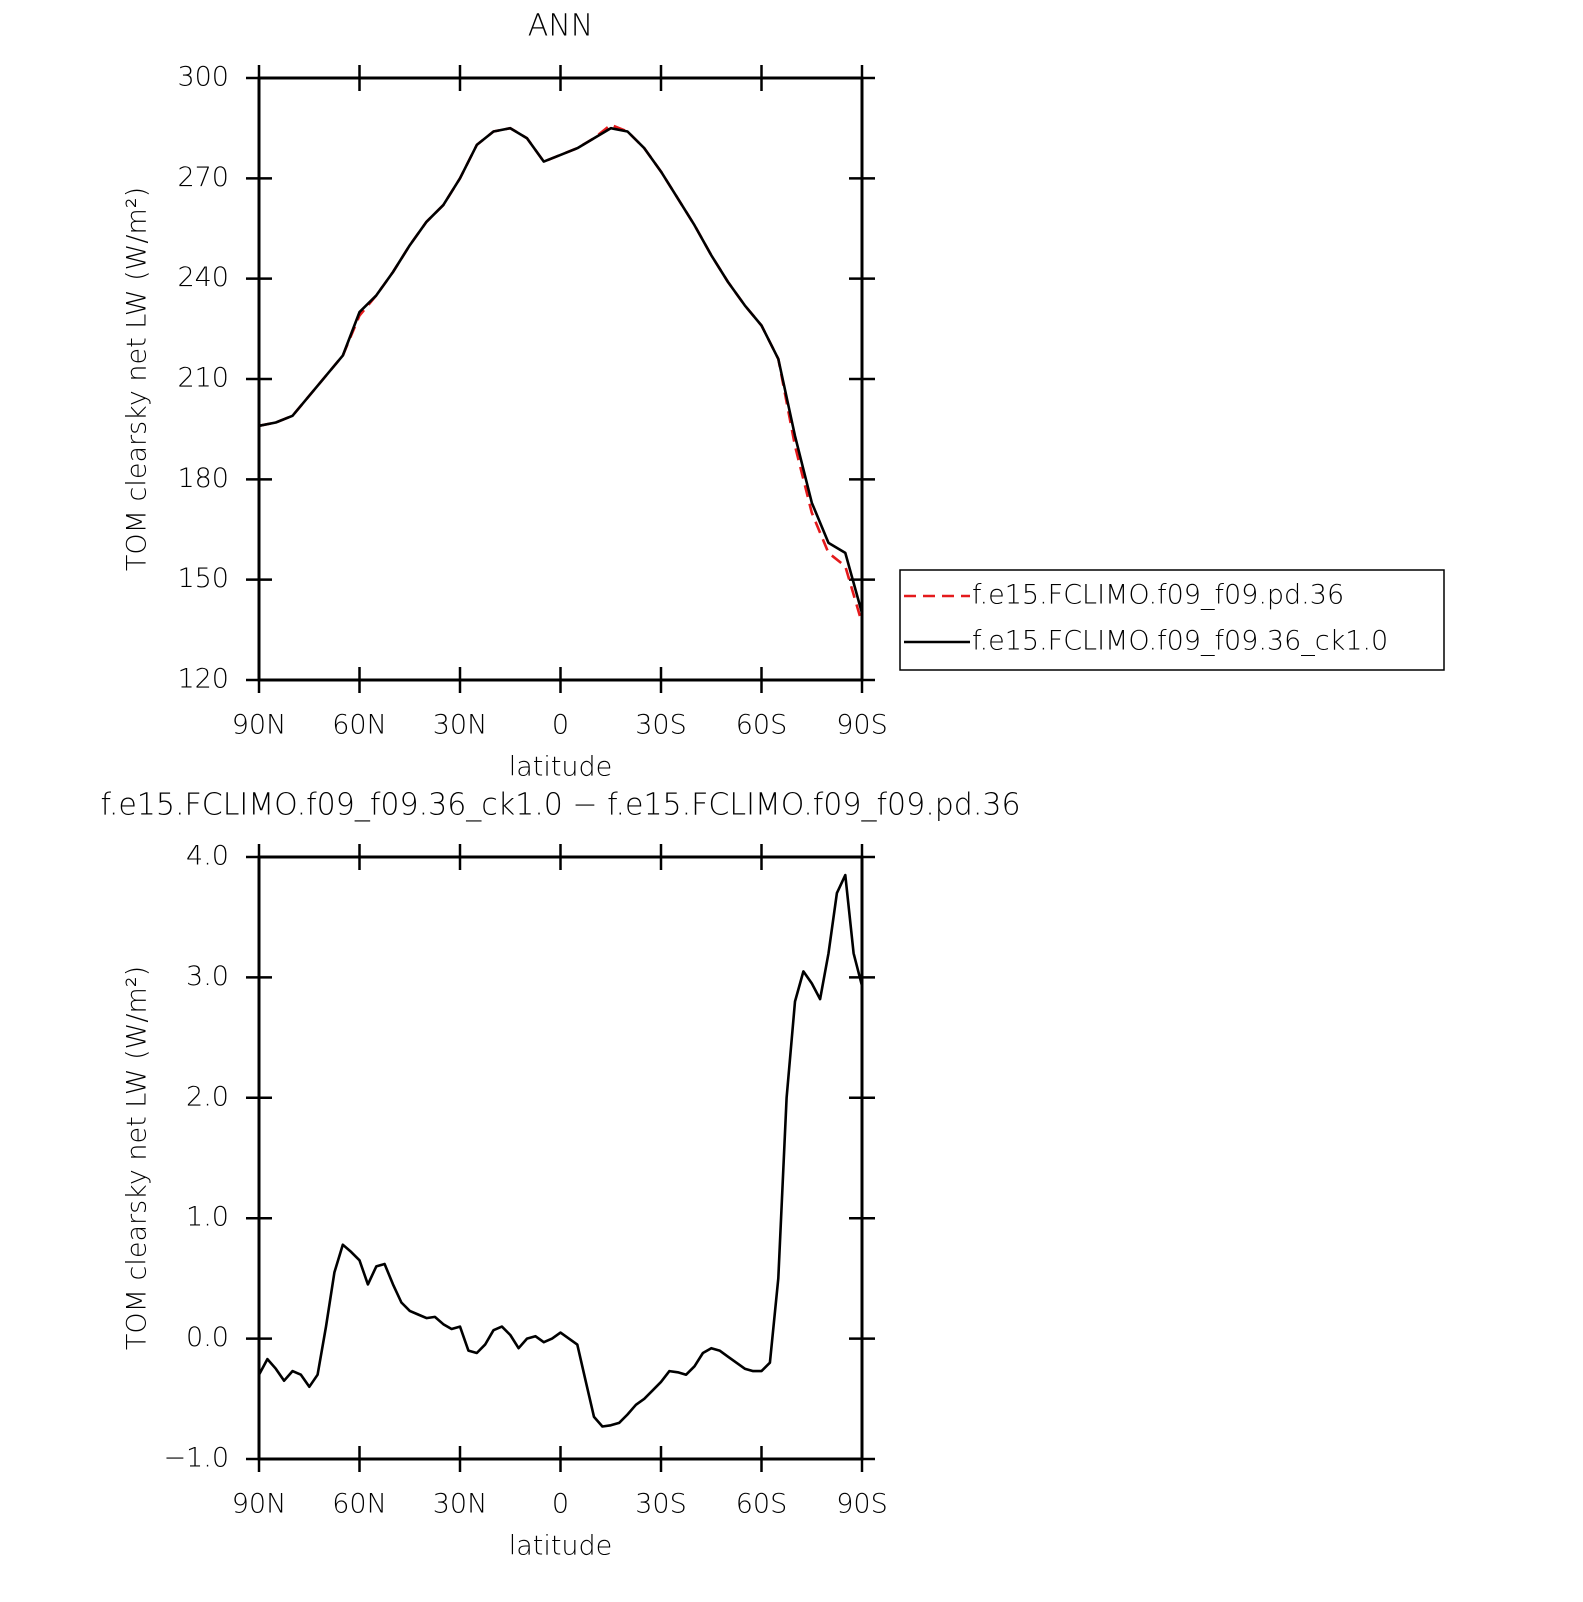 This screenshot has height=1602, width=1583. What do you see at coordinates (1172, 620) in the screenshot?
I see `legend-box` at bounding box center [1172, 620].